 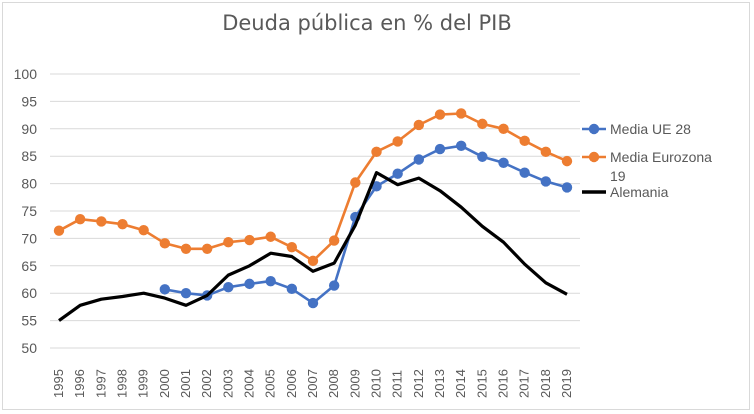 I want to click on x-tick-label: 1995, so click(x=58, y=383).